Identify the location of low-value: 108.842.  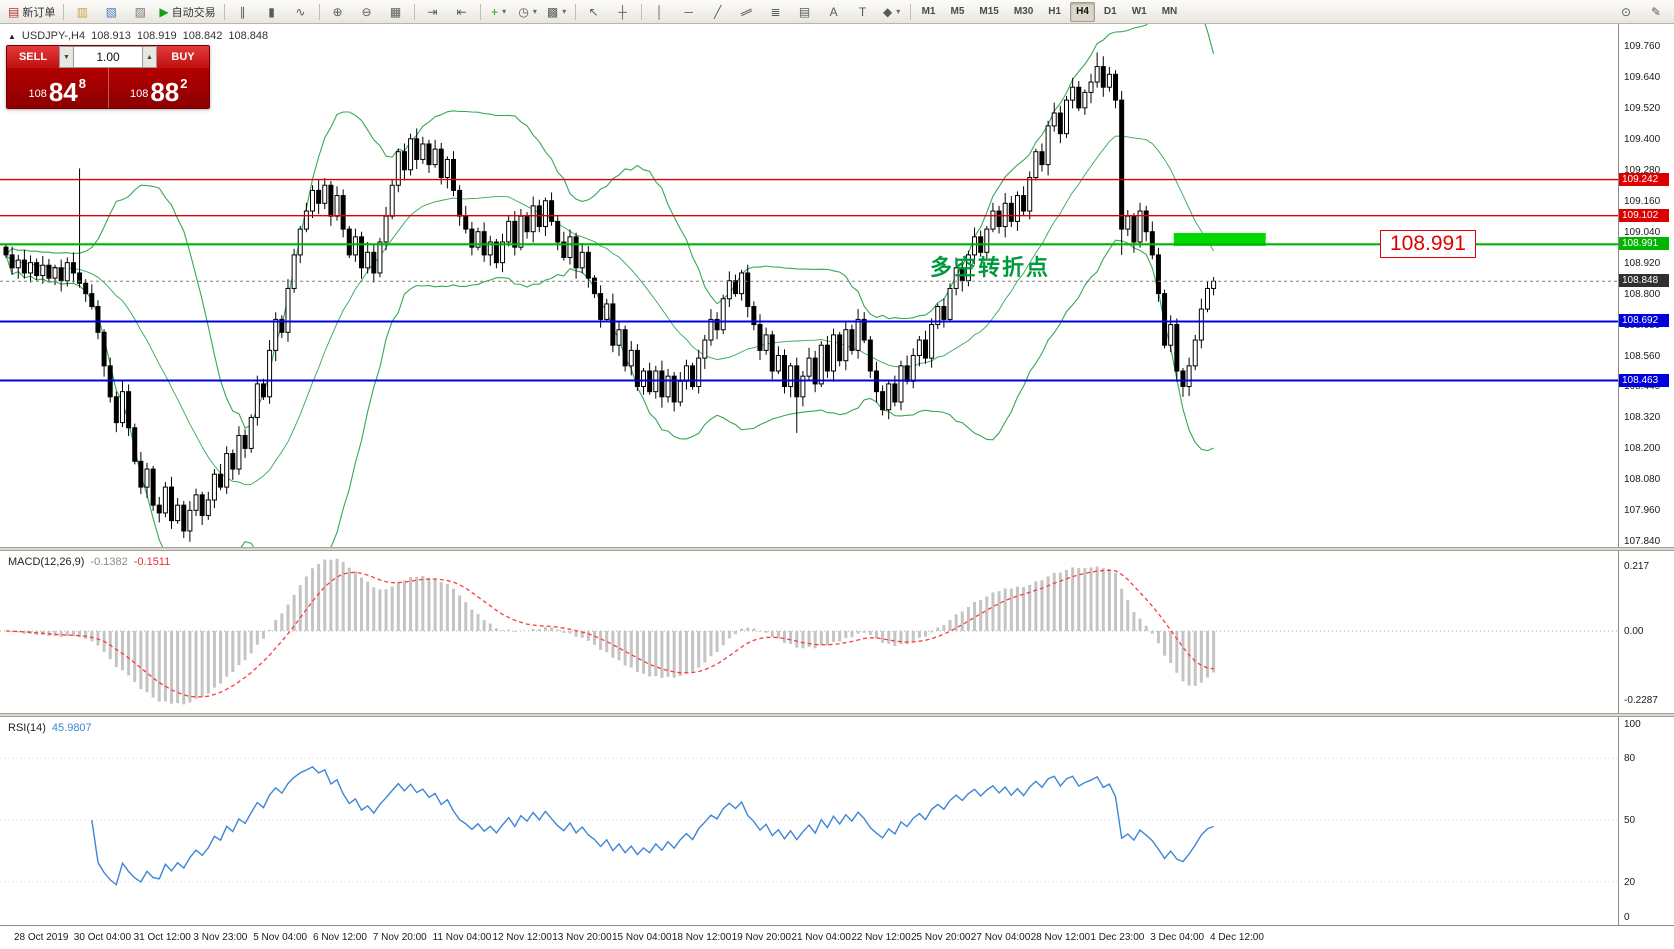
(202, 36).